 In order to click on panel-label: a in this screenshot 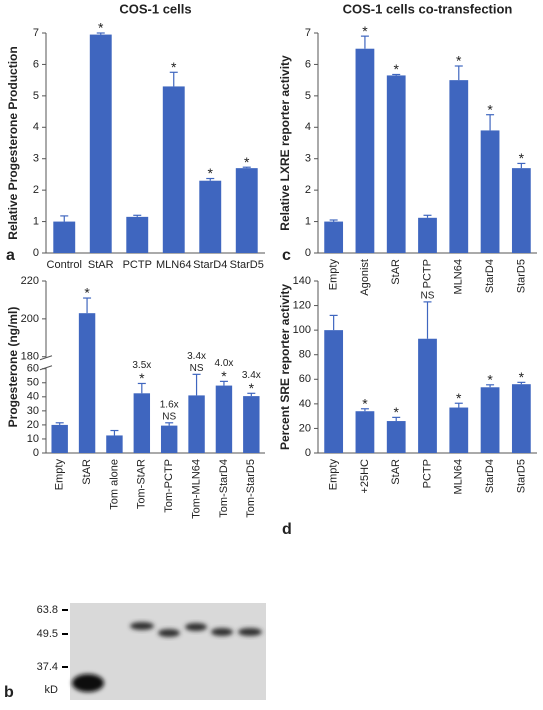, I will do `click(10, 255)`.